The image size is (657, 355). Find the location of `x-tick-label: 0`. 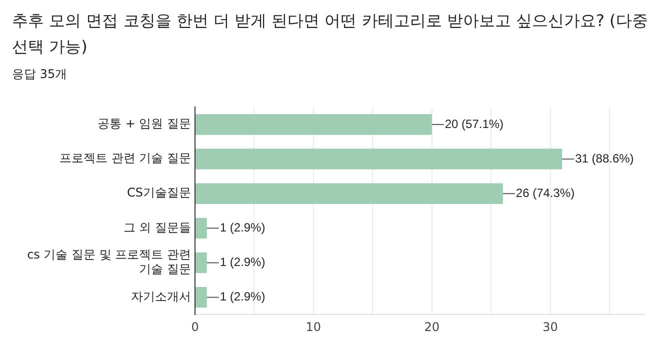

x-tick-label: 0 is located at coordinates (195, 327).